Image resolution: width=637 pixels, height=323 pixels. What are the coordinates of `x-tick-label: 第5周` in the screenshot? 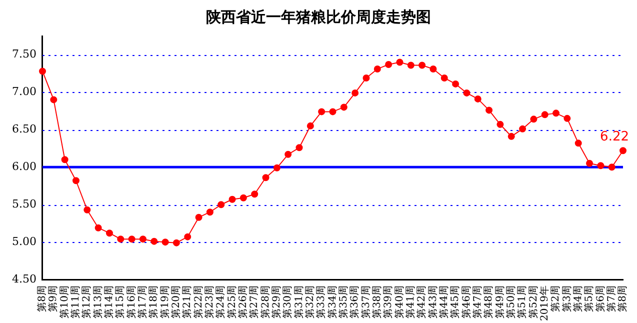 It's located at (589, 299).